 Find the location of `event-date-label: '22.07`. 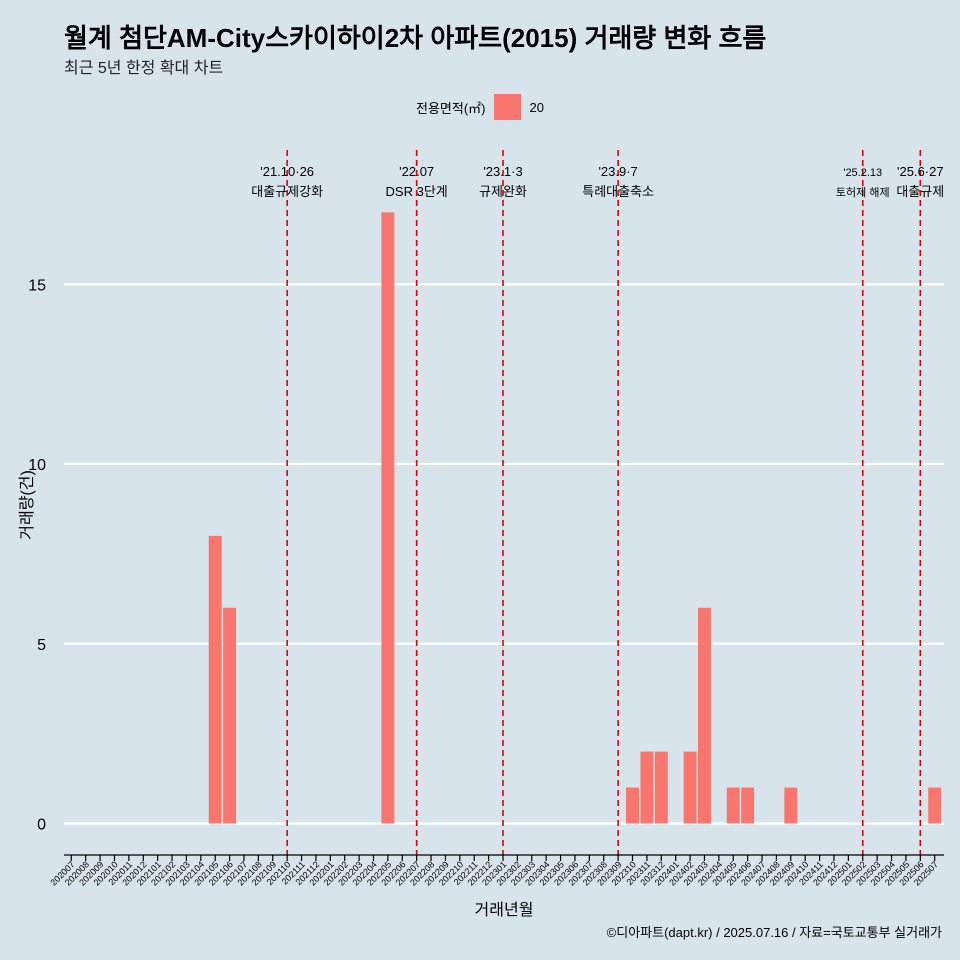

event-date-label: '22.07 is located at coordinates (416, 171).